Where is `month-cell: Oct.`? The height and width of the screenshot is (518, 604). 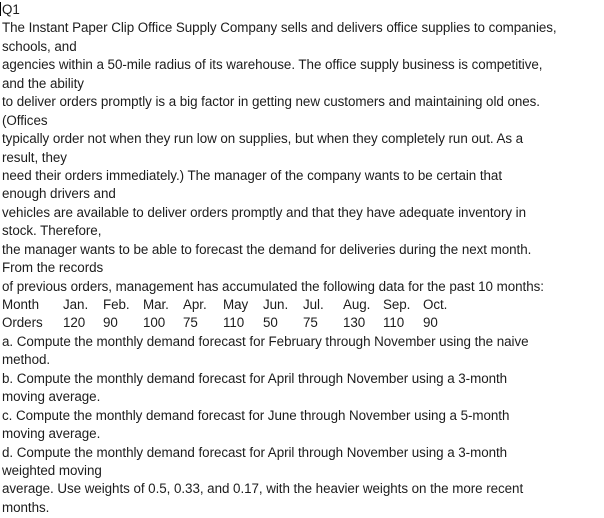 month-cell: Oct. is located at coordinates (435, 304).